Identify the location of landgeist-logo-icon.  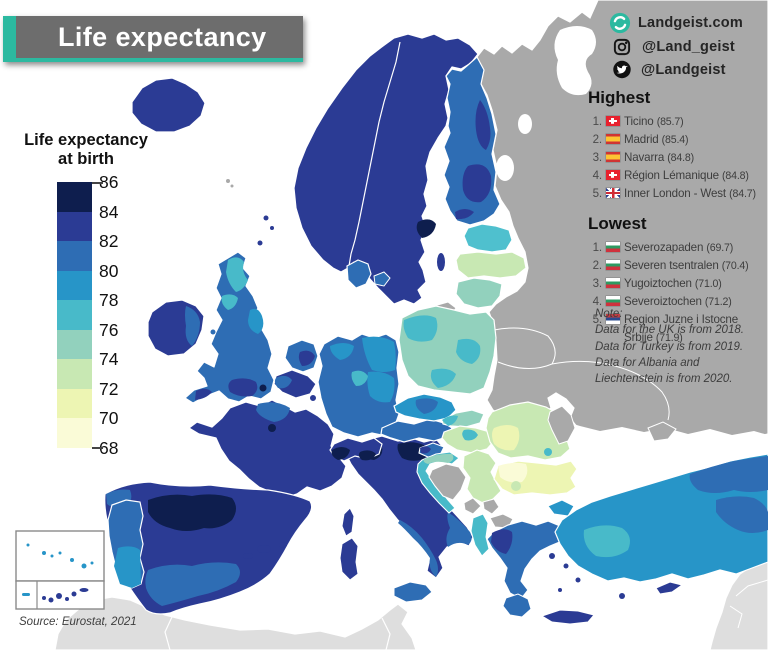
(620, 23).